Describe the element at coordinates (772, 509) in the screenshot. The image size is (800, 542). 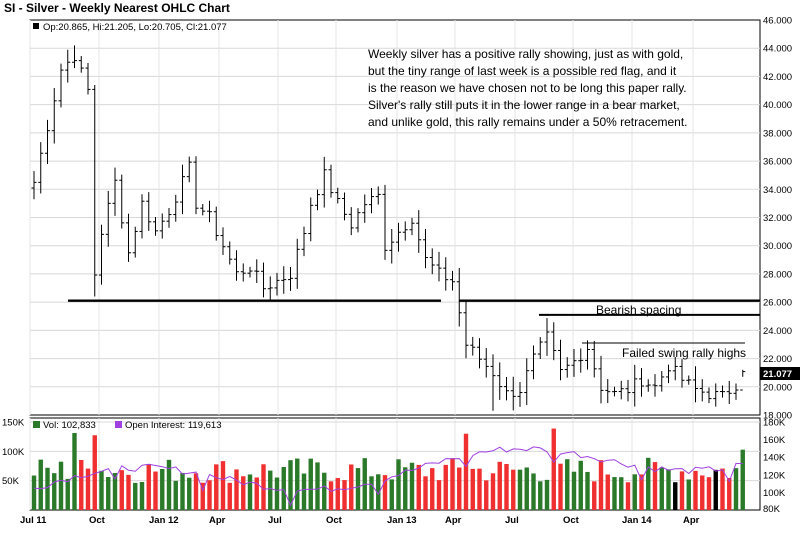
I see `oi-tick-label: 80K` at that location.